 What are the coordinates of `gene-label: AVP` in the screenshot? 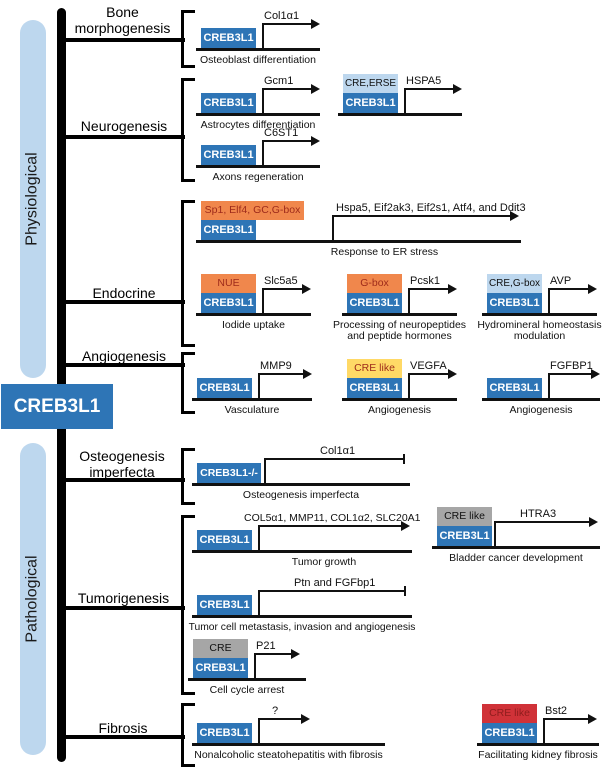 It's located at (561, 281).